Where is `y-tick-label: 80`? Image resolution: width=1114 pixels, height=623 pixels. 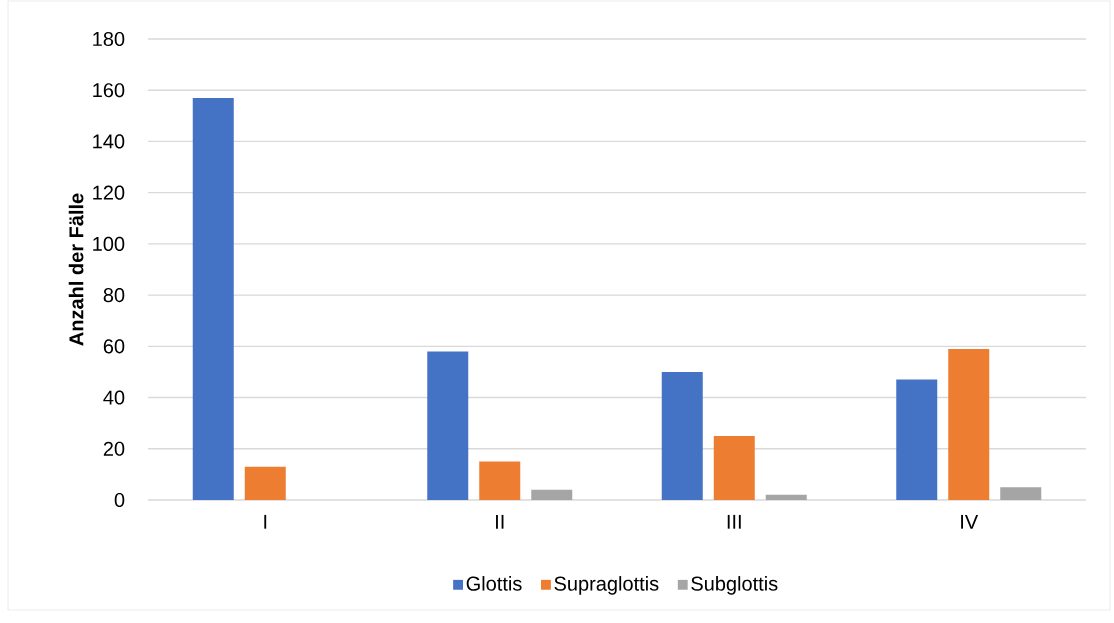 y-tick-label: 80 is located at coordinates (114, 295).